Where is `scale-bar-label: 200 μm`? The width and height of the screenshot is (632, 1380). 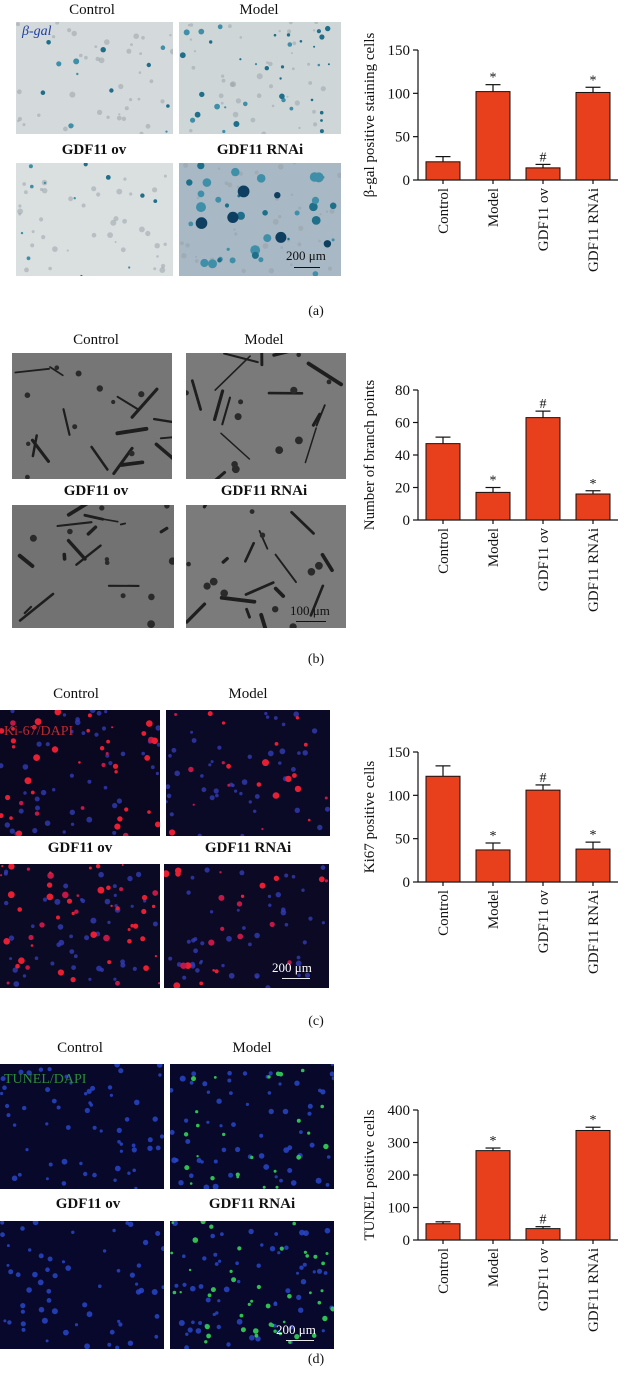 scale-bar-label: 200 μm is located at coordinates (296, 1330).